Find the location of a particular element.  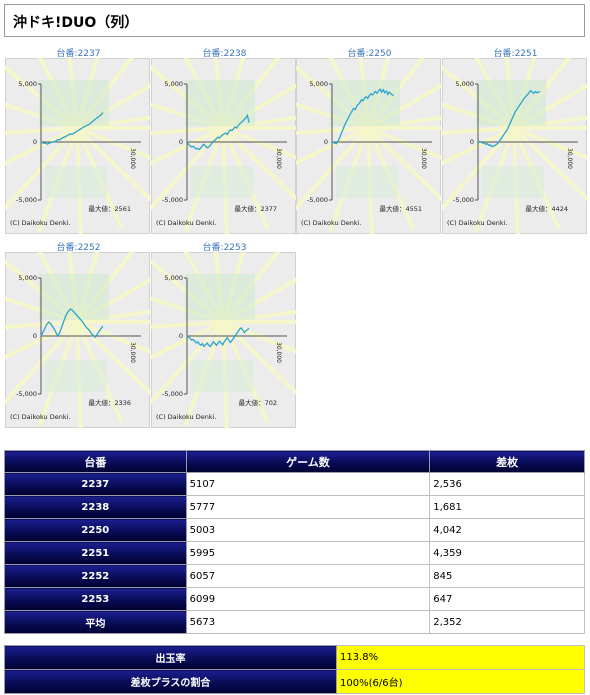

machine-number-cell: 2253 is located at coordinates (95, 599).